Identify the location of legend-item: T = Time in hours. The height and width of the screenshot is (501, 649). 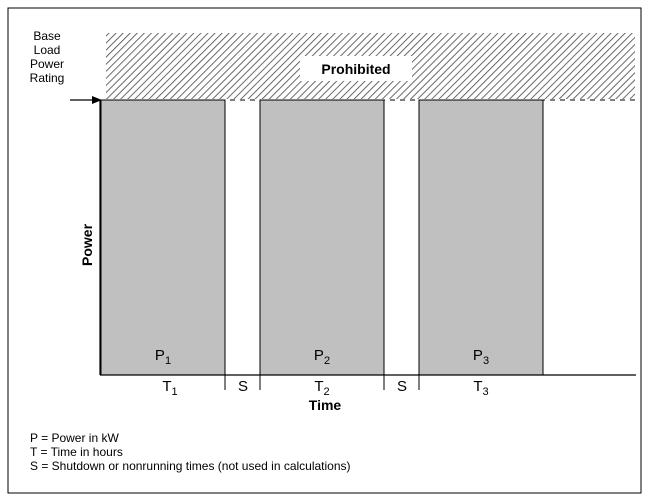
(76, 452).